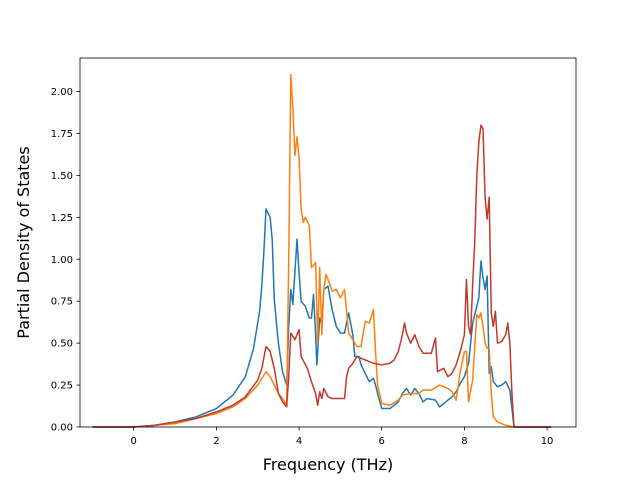  Describe the element at coordinates (134, 441) in the screenshot. I see `x-tick-label: 0` at that location.